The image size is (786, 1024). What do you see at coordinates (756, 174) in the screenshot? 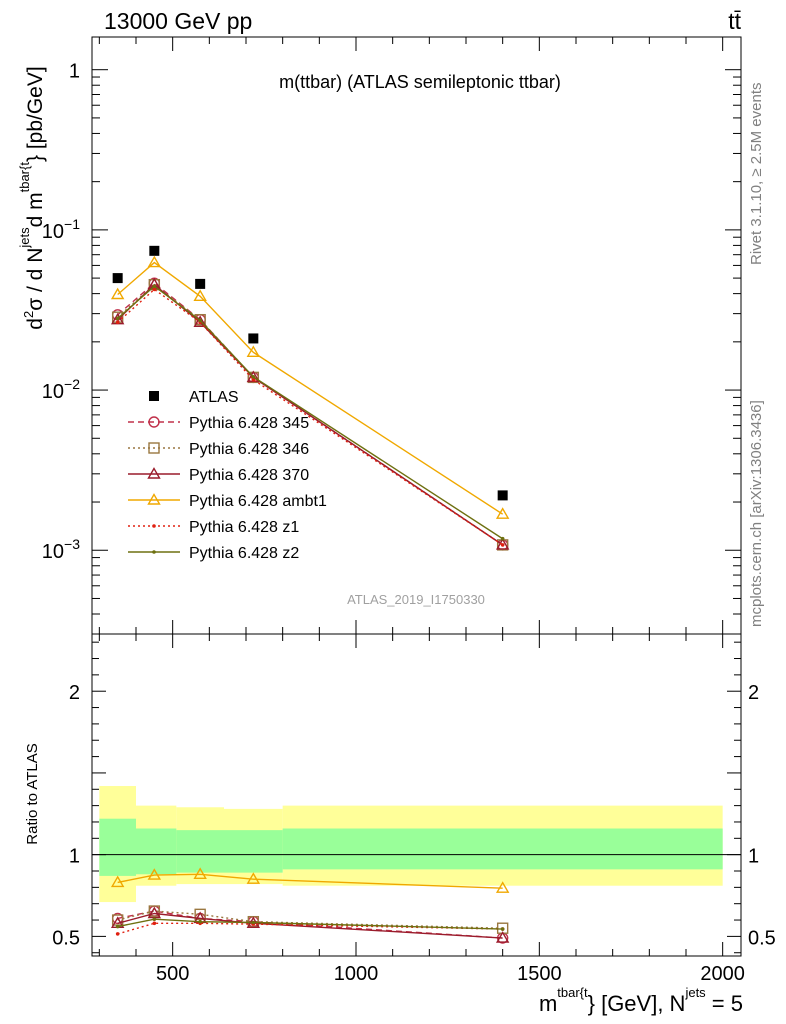
I see `rivet-label: Rivet 3.1.10, ≥ 2.5M events` at bounding box center [756, 174].